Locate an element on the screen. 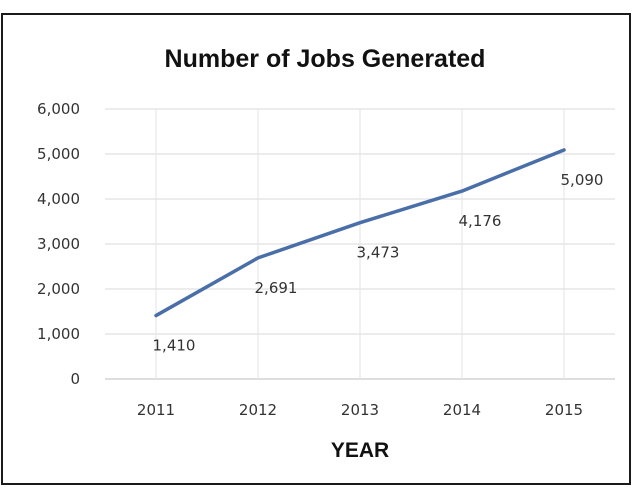 The image size is (637, 491). x-tick-label: 2012 is located at coordinates (258, 410).